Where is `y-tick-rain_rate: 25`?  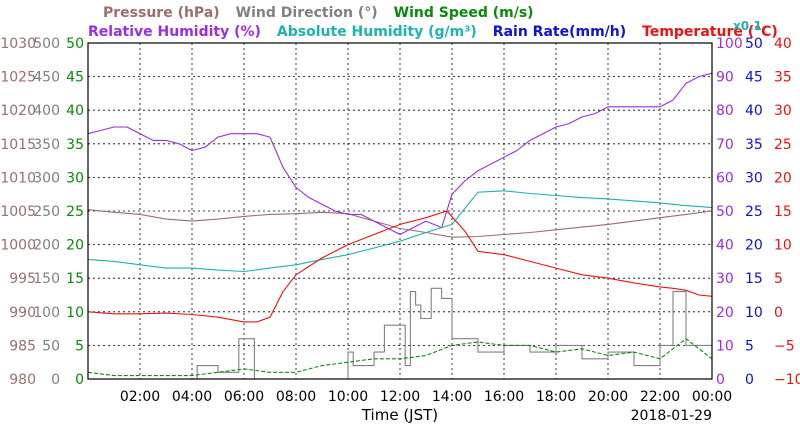 y-tick-rain_rate: 25 is located at coordinates (754, 212).